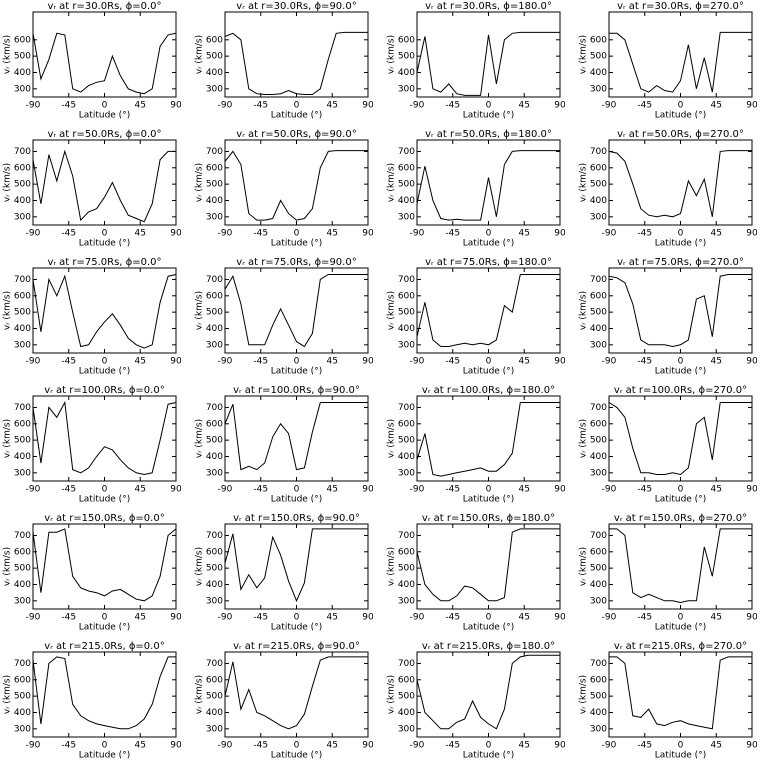 Image resolution: width=768 pixels, height=768 pixels. I want to click on chart-title: vᵣ at r=150.0Rs, ϕ=180.0°, so click(488, 518).